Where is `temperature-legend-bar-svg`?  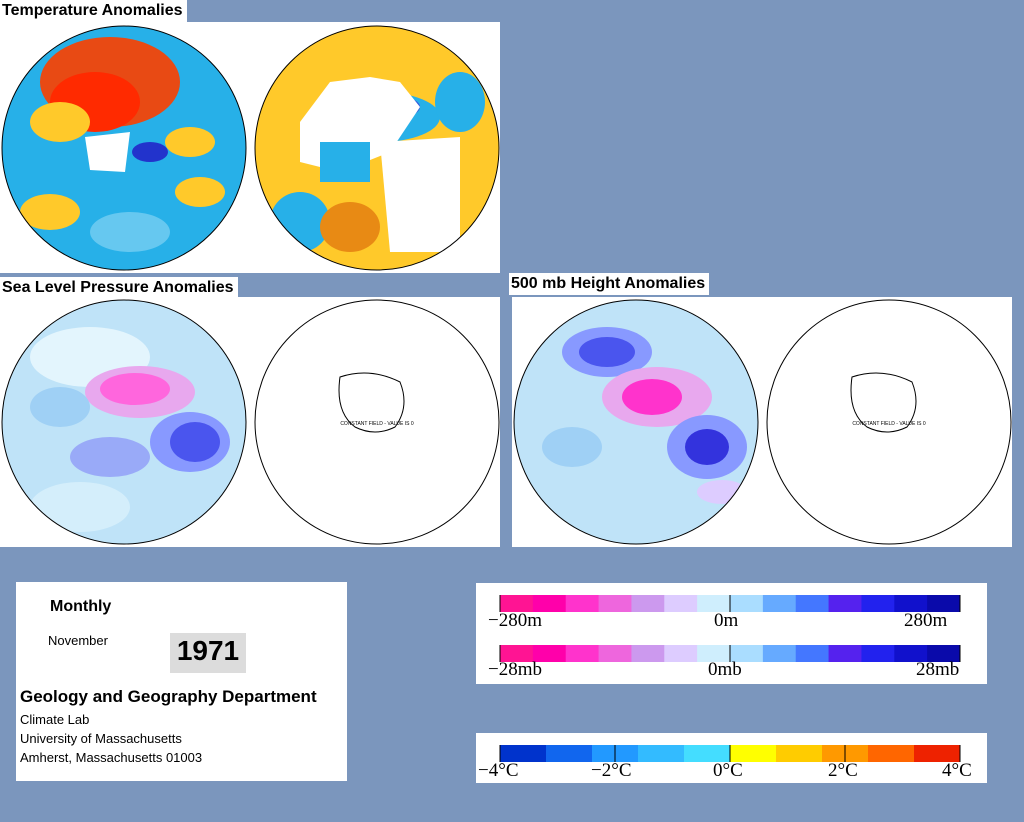
temperature-legend-bar-svg is located at coordinates (730, 753).